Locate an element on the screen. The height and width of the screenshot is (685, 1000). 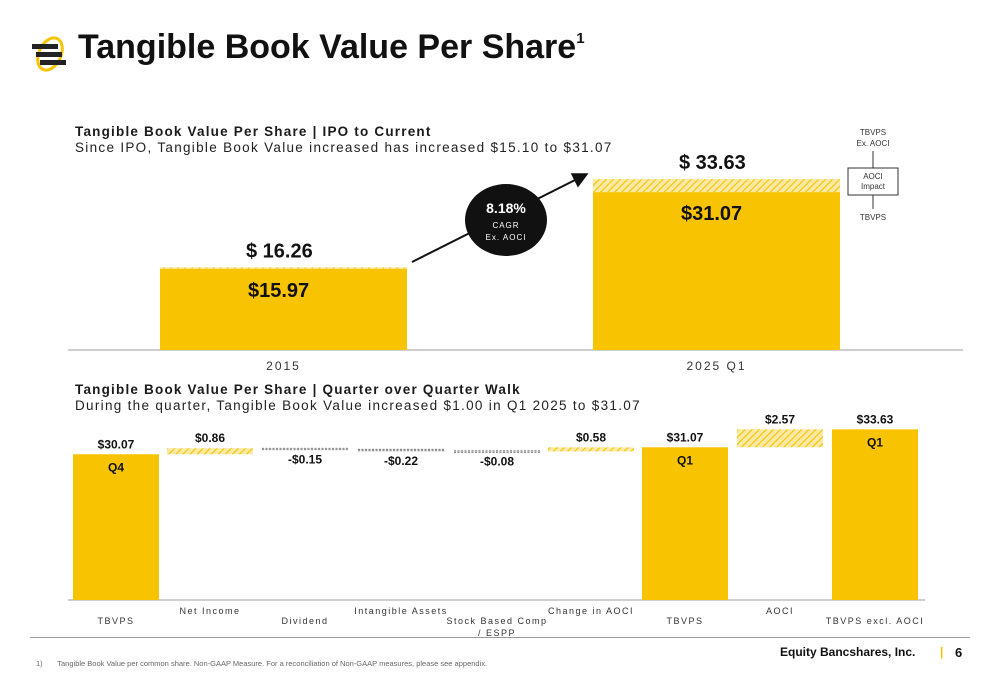
footnote-number: 1) is located at coordinates (39, 663).